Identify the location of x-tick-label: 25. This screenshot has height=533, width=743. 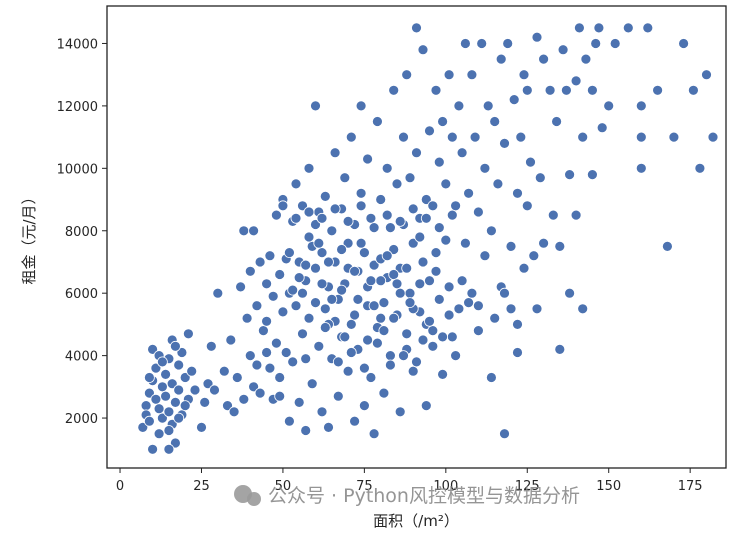
(201, 486).